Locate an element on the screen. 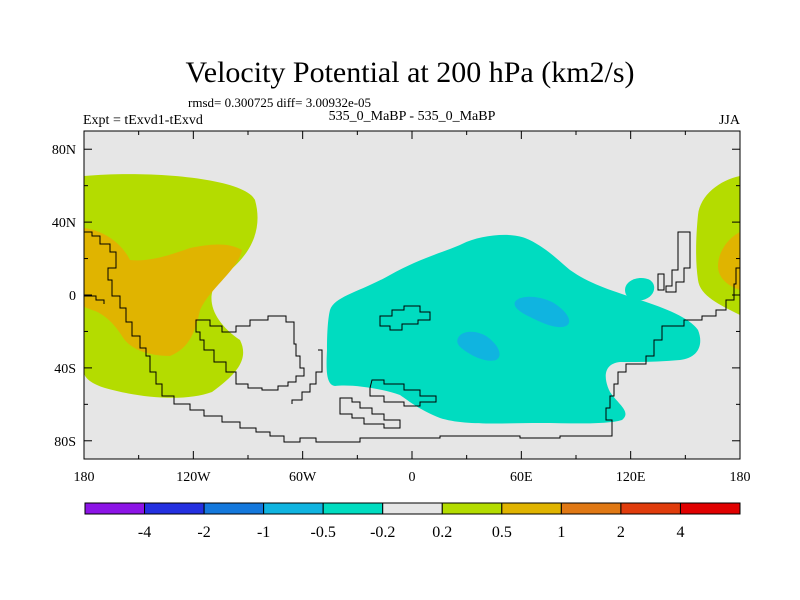 This screenshot has height=600, width=800. y-tick-label: 0 is located at coordinates (72, 296).